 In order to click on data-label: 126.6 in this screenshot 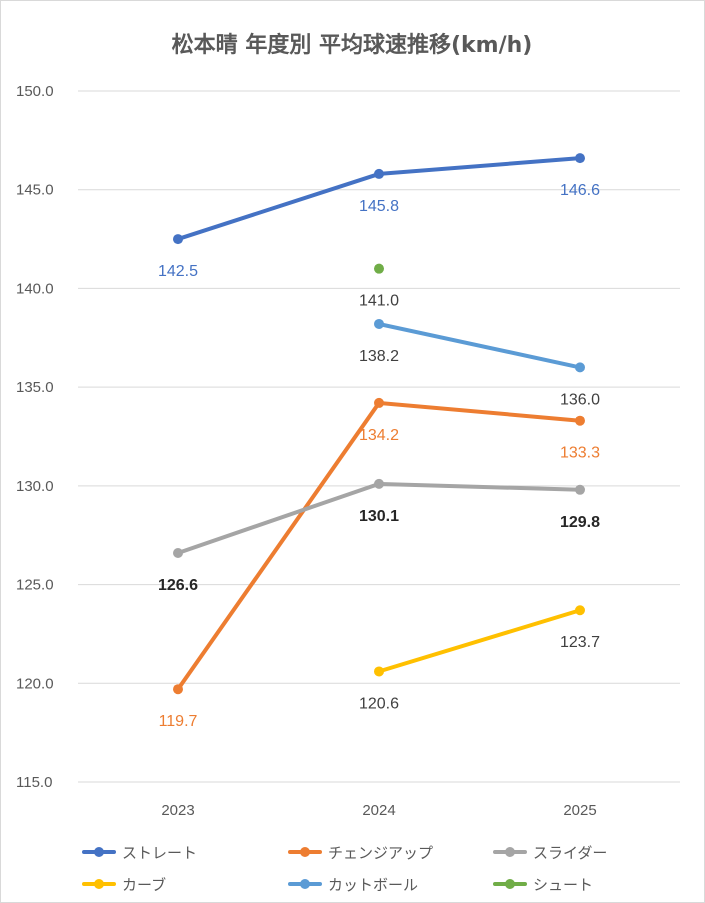, I will do `click(178, 585)`.